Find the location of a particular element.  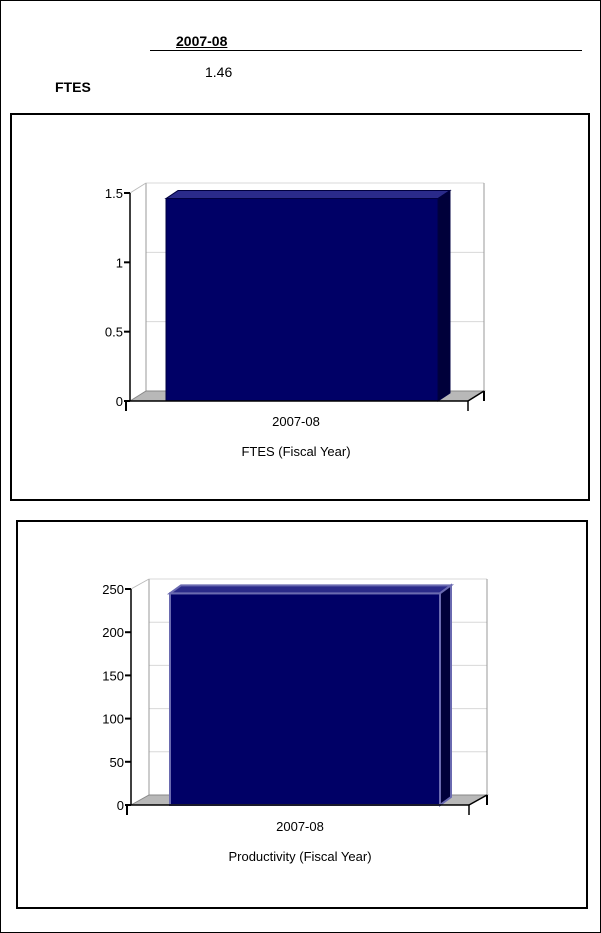

chart2-y-tick-label: 150 is located at coordinates (113, 675).